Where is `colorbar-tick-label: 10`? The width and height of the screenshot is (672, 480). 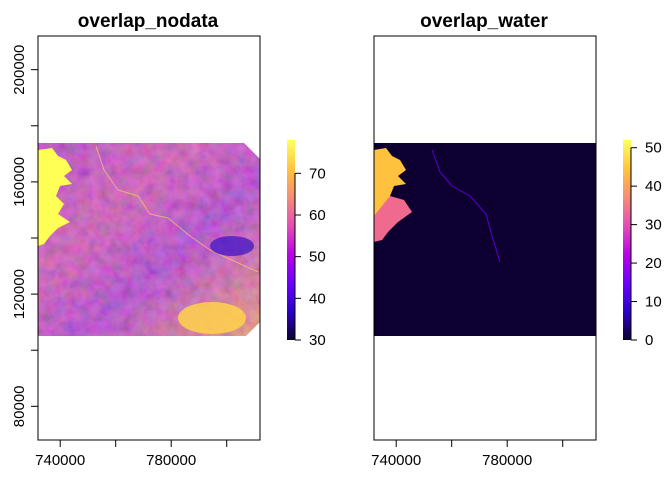
colorbar-tick-label: 10 is located at coordinates (653, 302).